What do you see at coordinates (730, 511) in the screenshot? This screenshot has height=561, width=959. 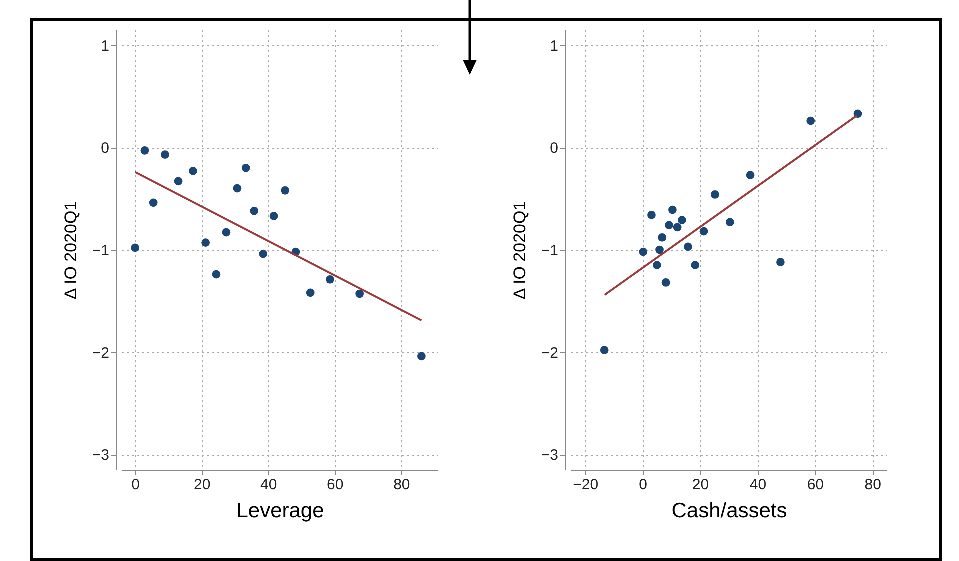 I see `x-axis-title: Cash/assets` at bounding box center [730, 511].